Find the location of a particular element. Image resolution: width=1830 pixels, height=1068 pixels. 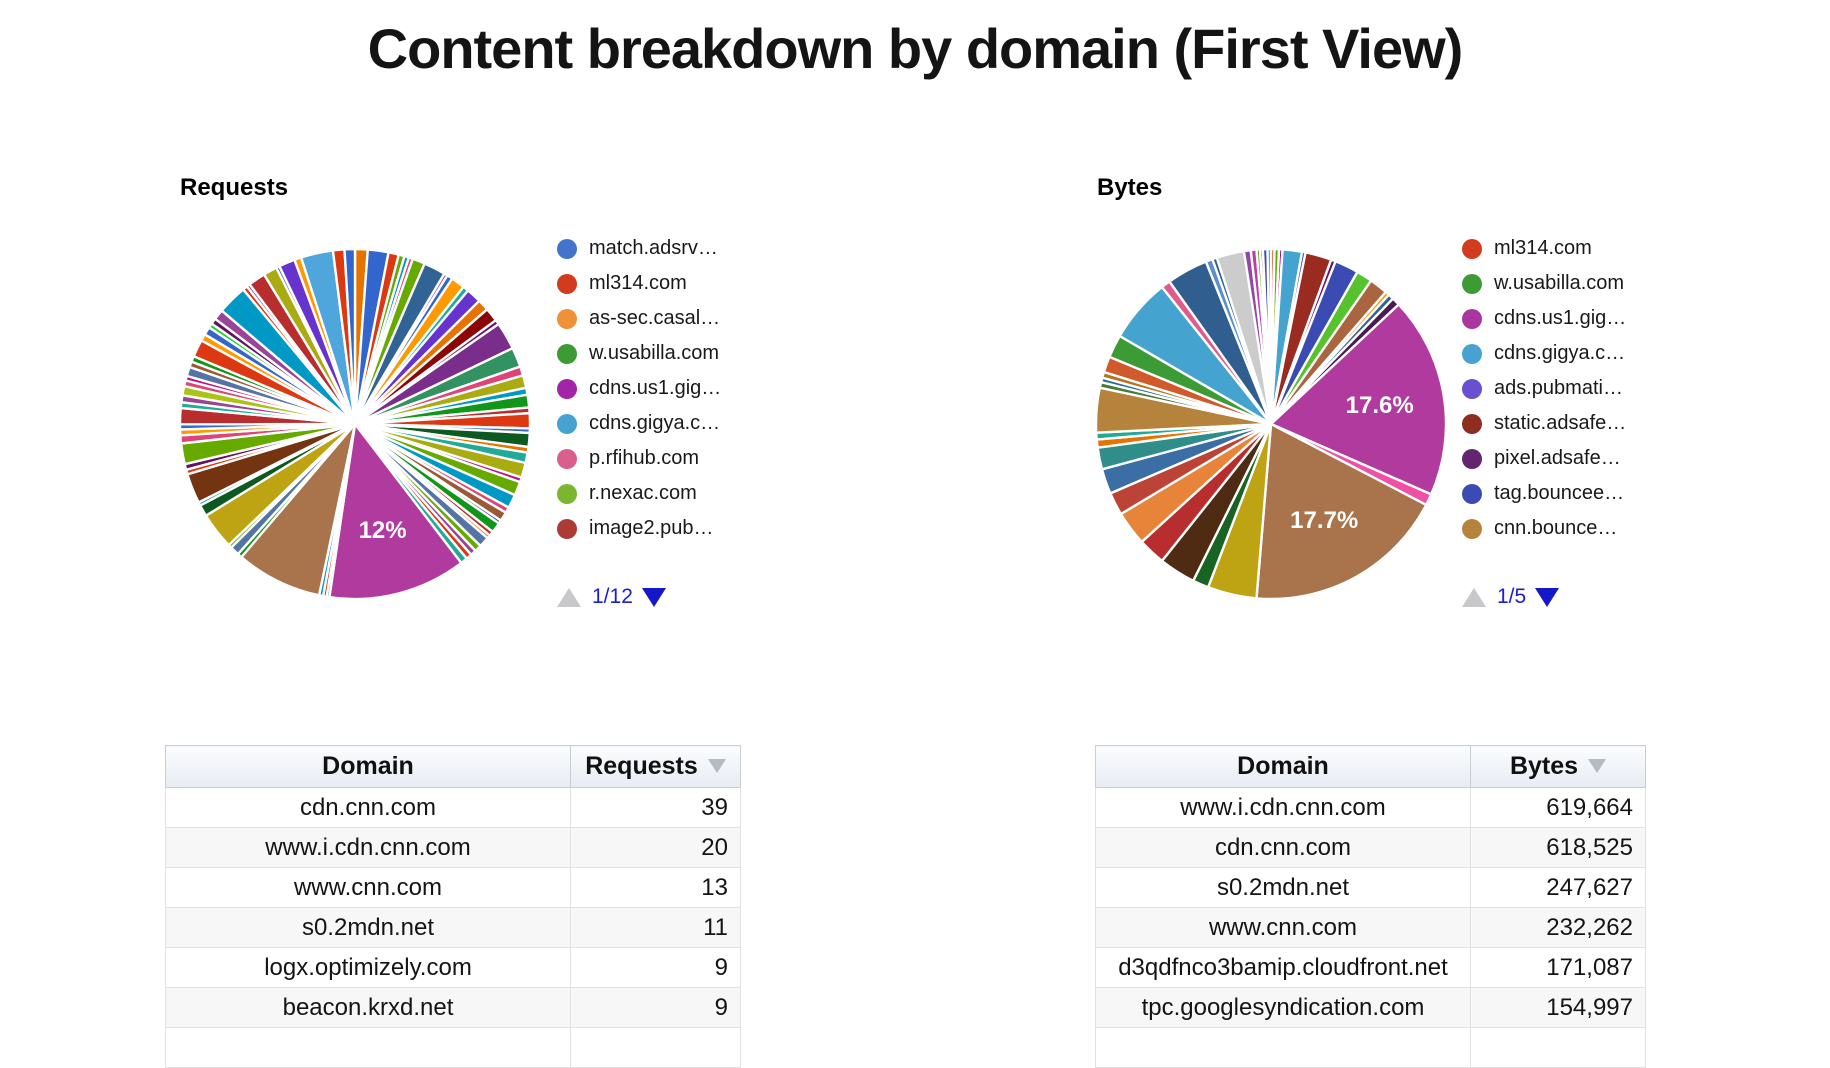

value-cell: 154,997 is located at coordinates (1558, 1007).